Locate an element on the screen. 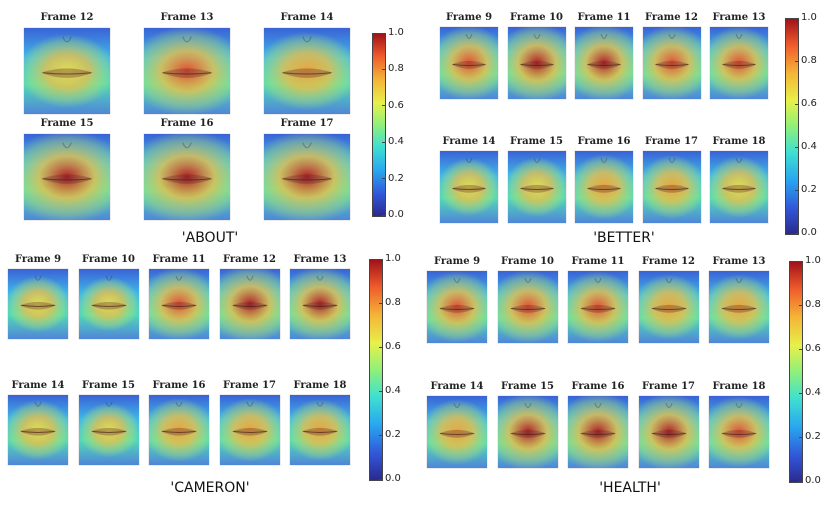 The height and width of the screenshot is (508, 831). word-label: 'HEALTH' is located at coordinates (630, 488).